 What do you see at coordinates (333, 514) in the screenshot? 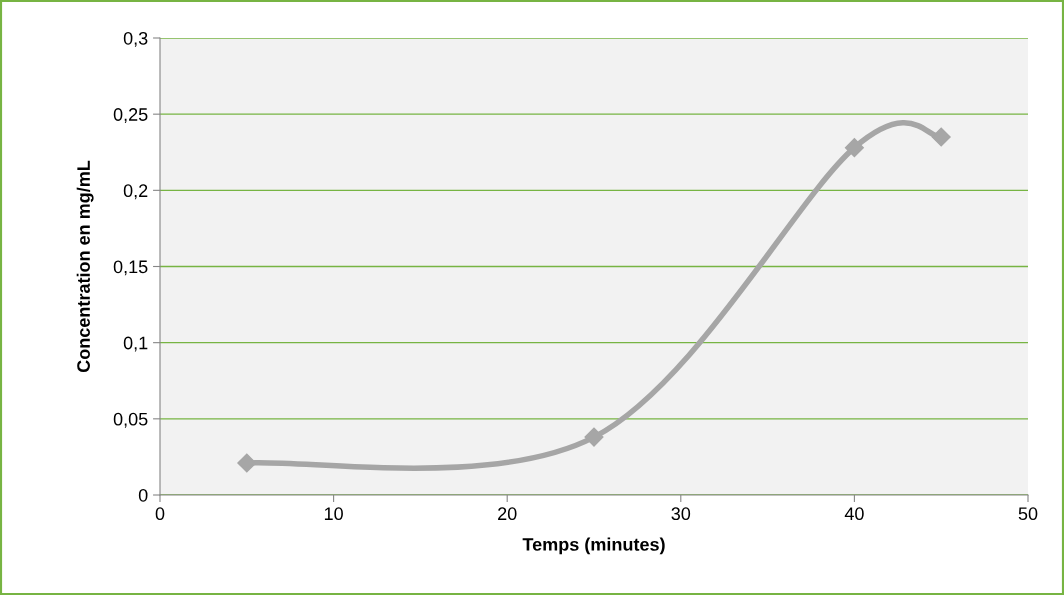
I see `x-tick-label: 10` at bounding box center [333, 514].